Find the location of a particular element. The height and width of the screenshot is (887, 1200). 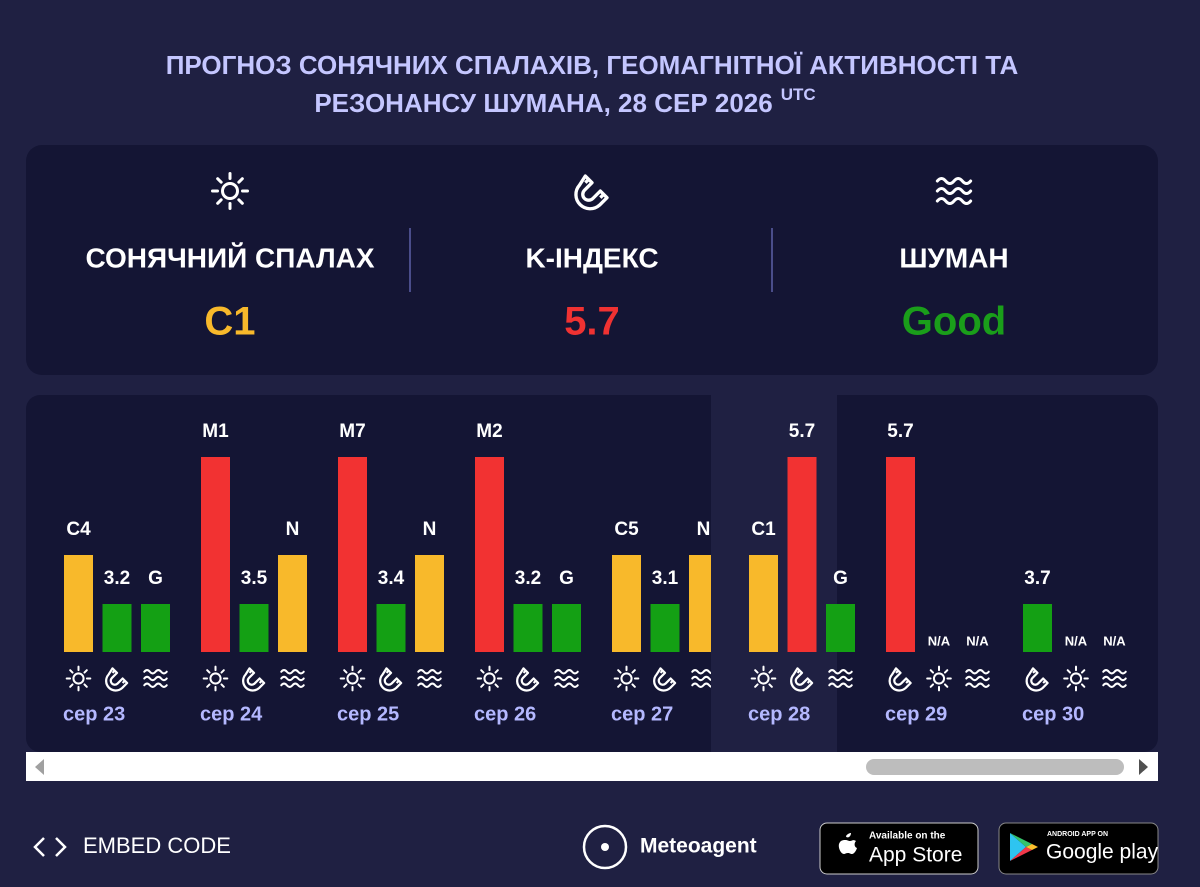

bar-label: 3.1 is located at coordinates (665, 578).